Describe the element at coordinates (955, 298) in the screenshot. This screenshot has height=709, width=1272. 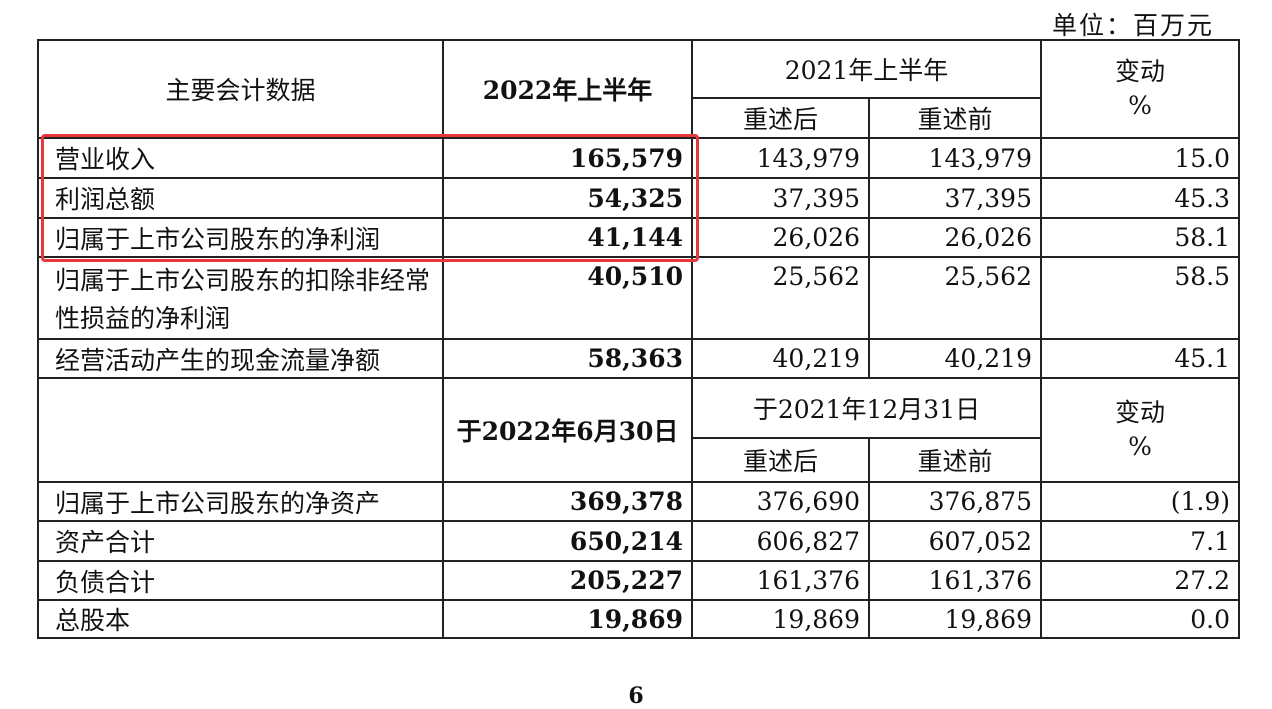
I see `row-value-before: 25,562` at that location.